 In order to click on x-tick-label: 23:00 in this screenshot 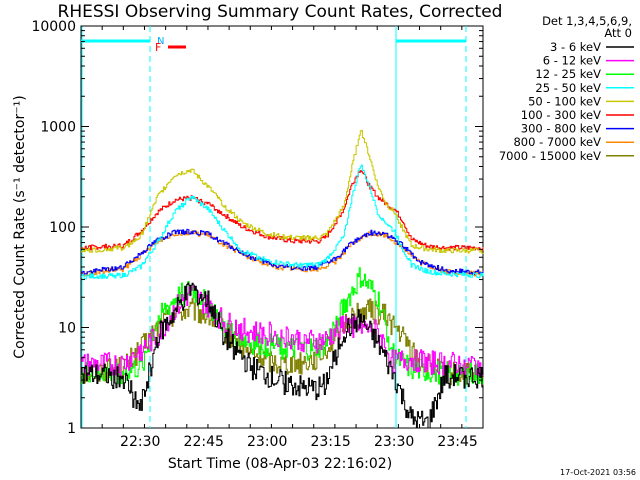, I will do `click(267, 442)`.